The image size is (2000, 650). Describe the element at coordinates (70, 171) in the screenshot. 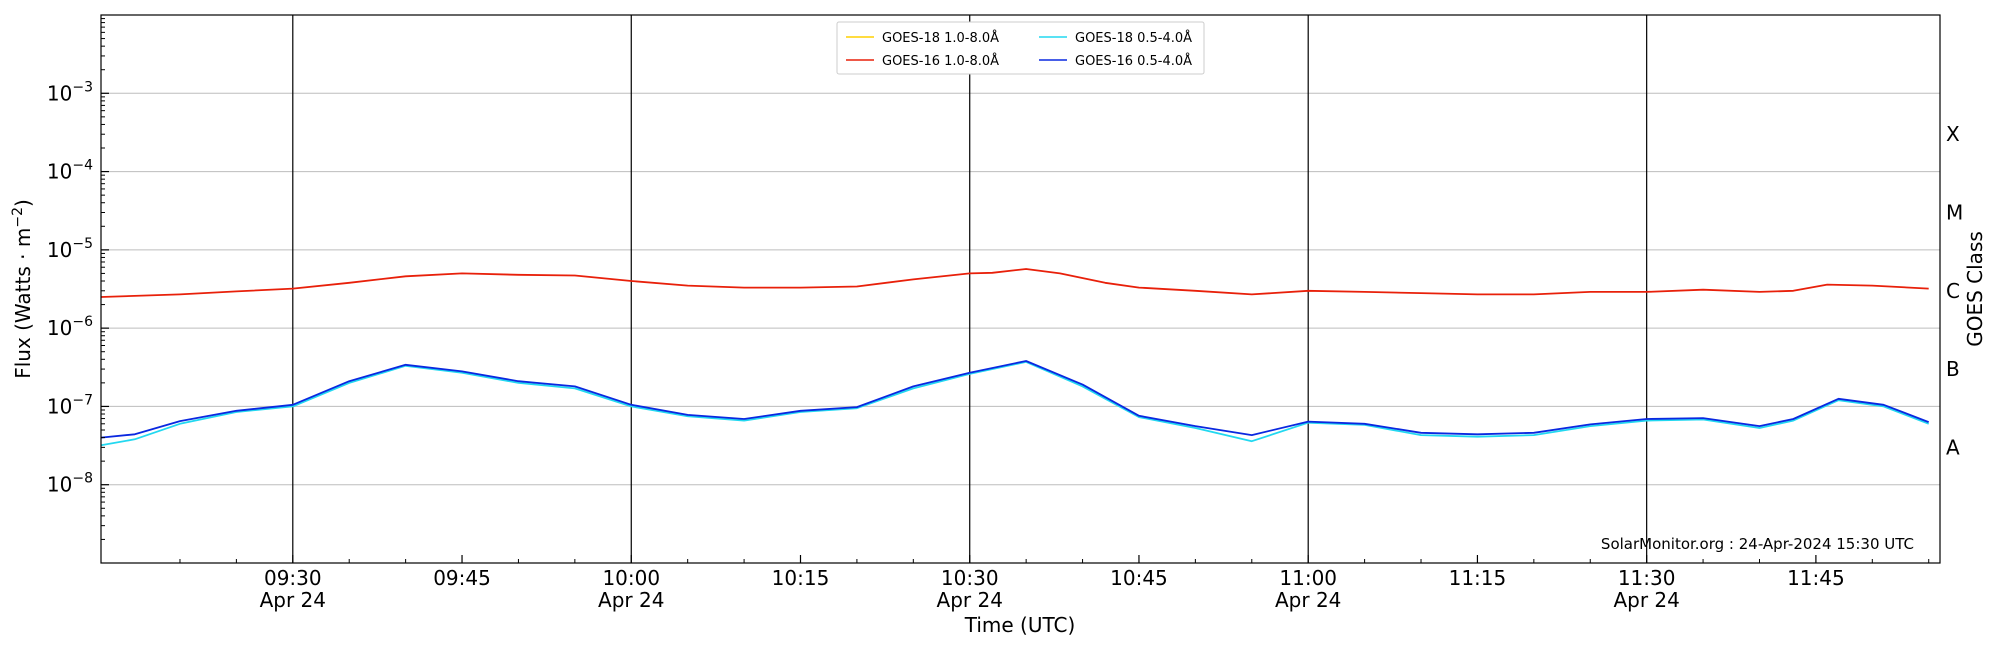

I see `y-tick-label: 10⁻⁴` at that location.